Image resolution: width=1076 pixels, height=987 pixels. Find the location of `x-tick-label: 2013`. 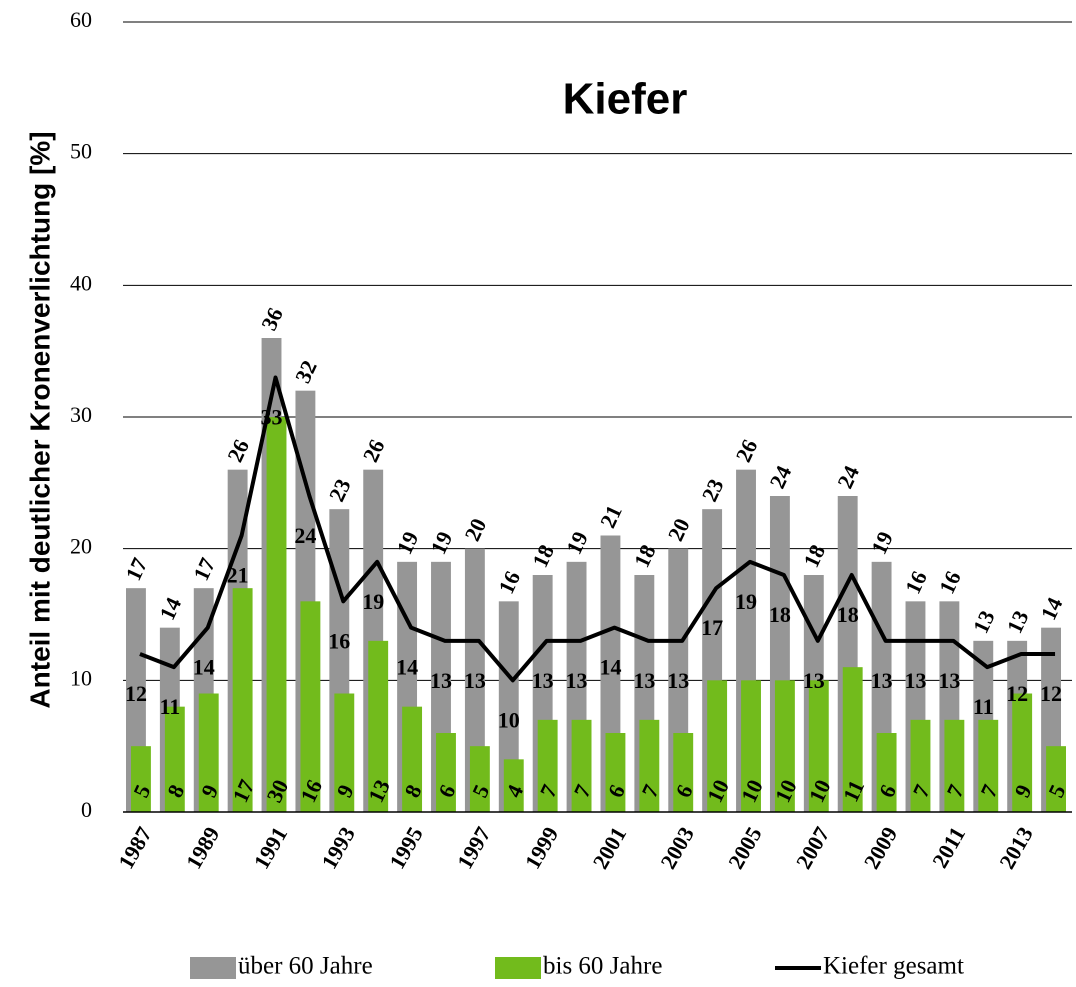

x-tick-label: 2013 is located at coordinates (1016, 848).